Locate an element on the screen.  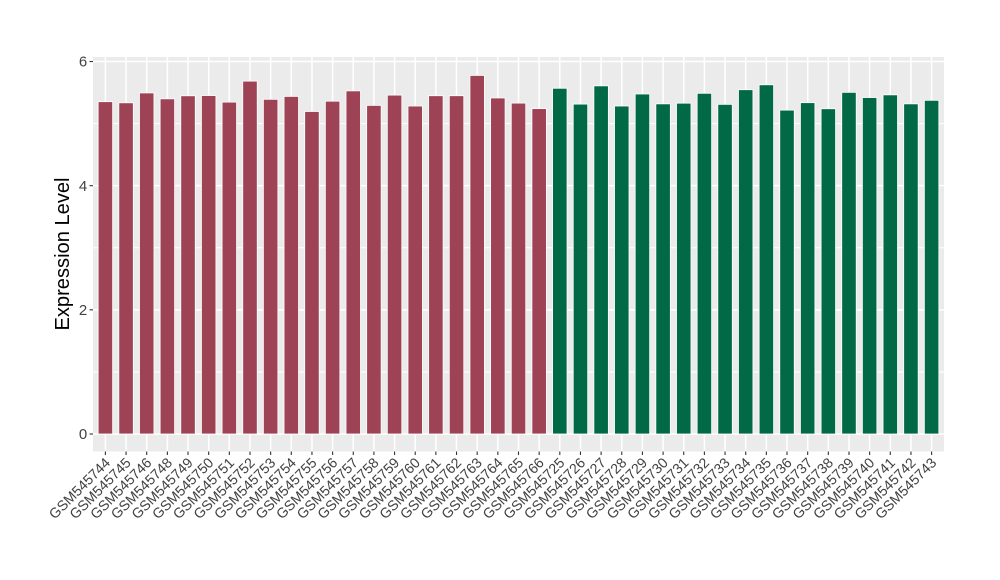
svg-text: 0 is located at coordinates (83, 434).